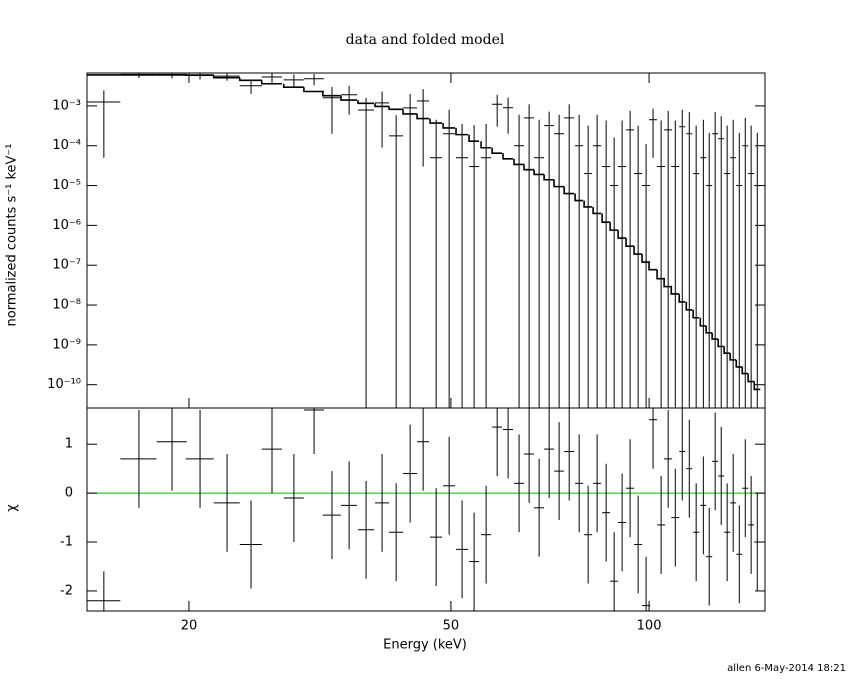  What do you see at coordinates (451, 626) in the screenshot?
I see `x-tick-label: 50` at bounding box center [451, 626].